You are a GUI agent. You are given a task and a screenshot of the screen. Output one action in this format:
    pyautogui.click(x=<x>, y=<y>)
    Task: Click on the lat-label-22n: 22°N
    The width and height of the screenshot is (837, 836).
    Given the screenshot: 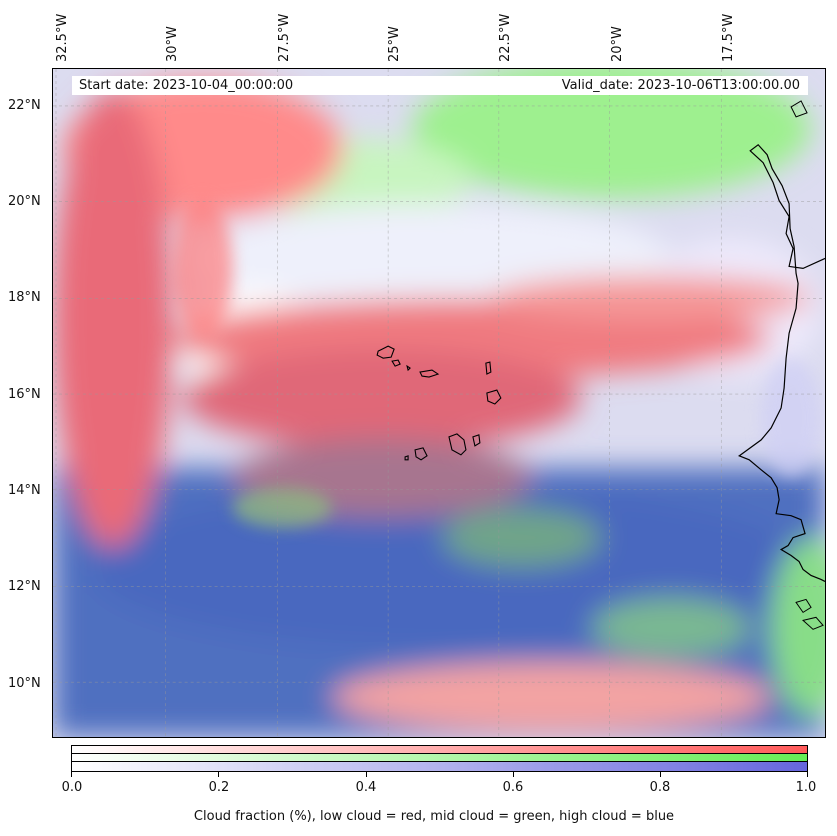 What is the action you would take?
    pyautogui.click(x=24, y=105)
    